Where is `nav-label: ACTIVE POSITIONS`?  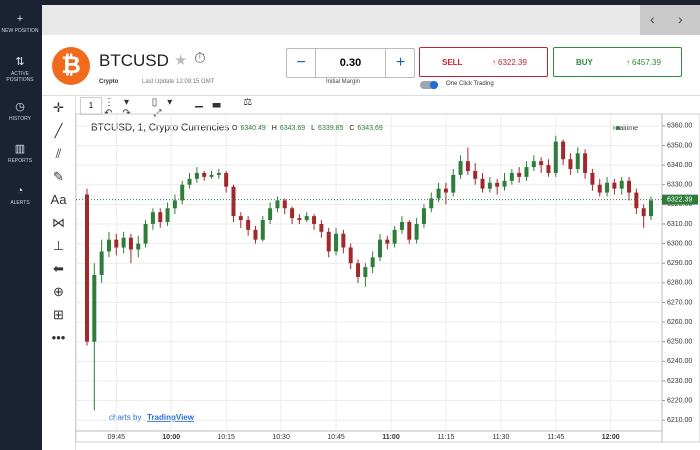 nav-label: ACTIVE POSITIONS is located at coordinates (20, 77).